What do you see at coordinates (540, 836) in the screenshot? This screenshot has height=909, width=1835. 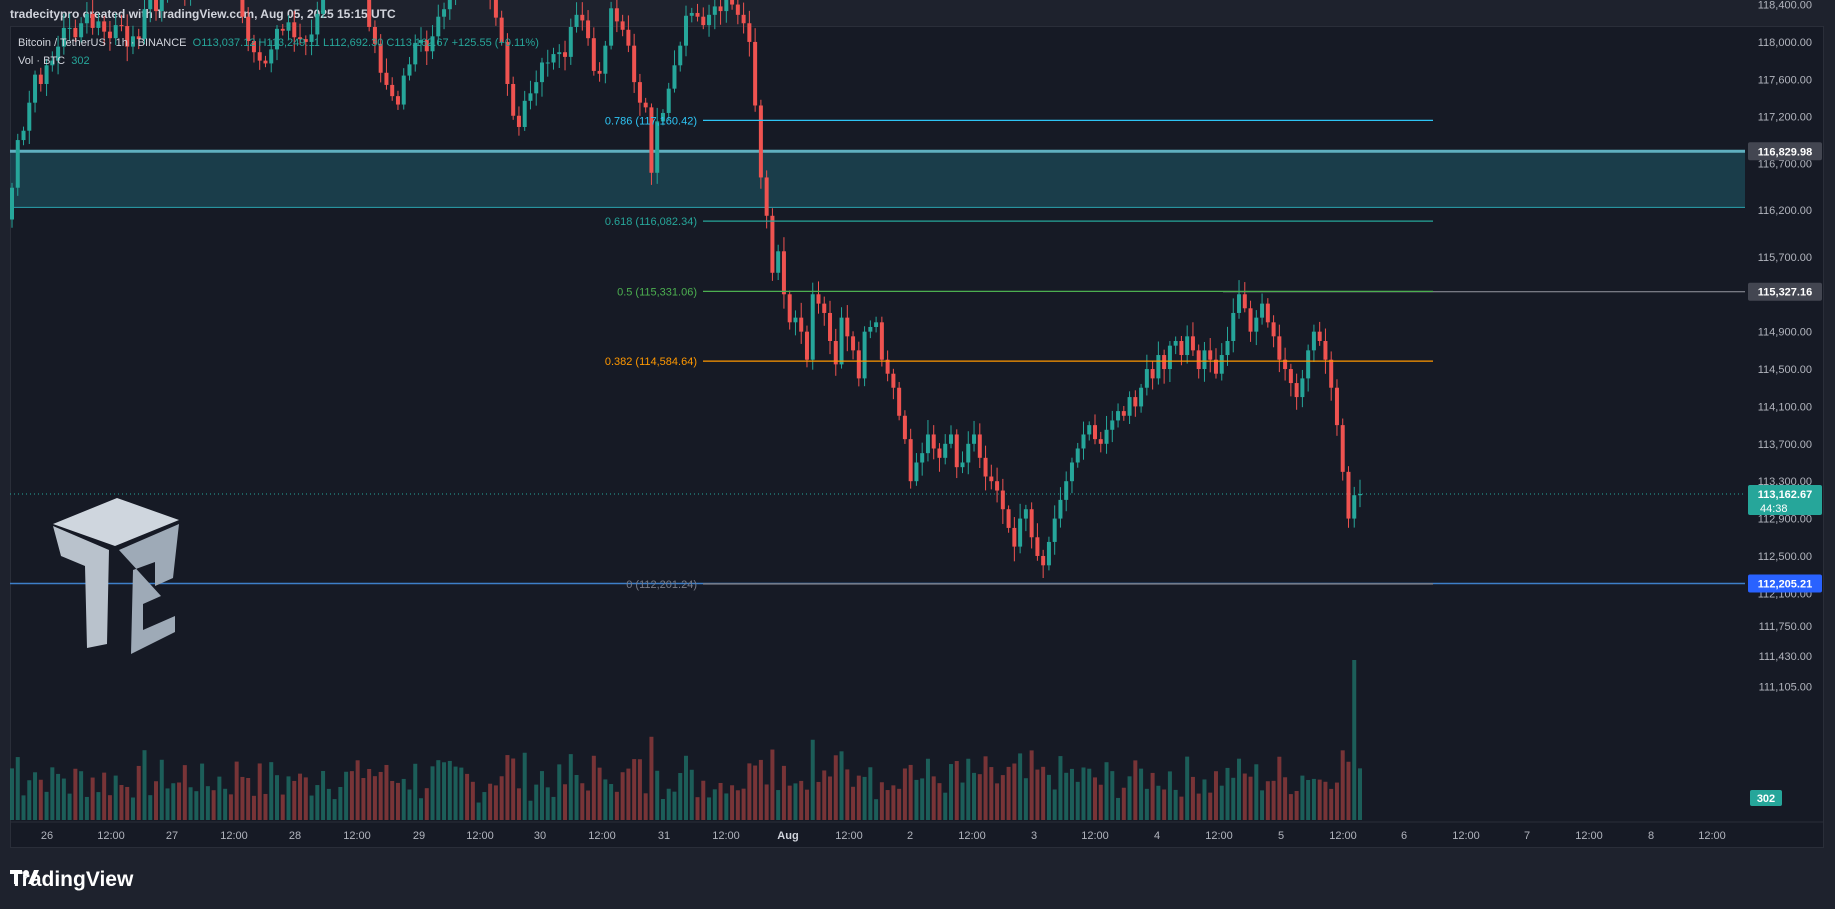 I see `time-tick-label: 30` at bounding box center [540, 836].